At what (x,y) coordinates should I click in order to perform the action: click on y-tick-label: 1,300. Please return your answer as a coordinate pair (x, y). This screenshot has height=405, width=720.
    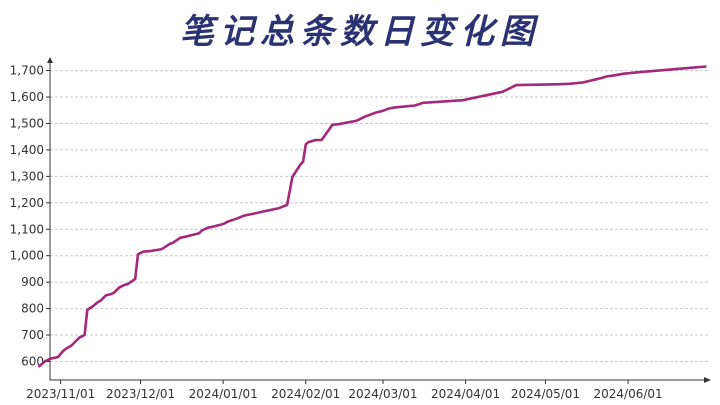
    Looking at the image, I should click on (27, 176).